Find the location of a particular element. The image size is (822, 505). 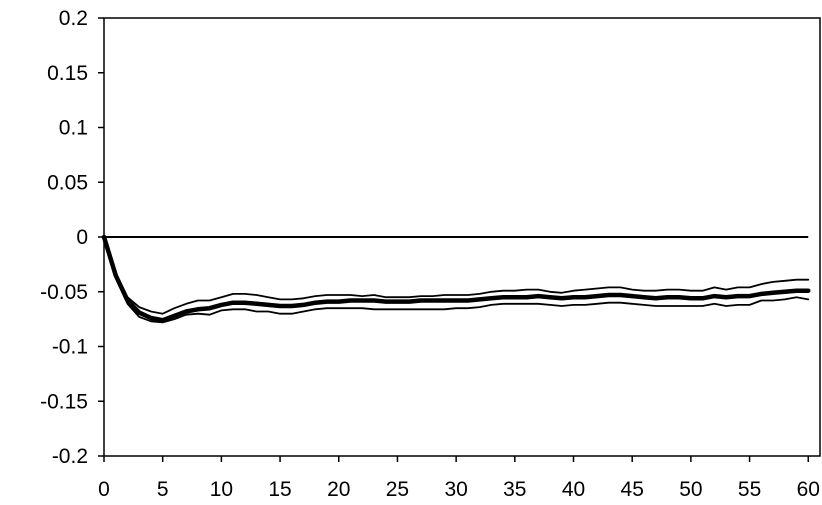

y-tick-label: -0.1 is located at coordinates (70, 347).